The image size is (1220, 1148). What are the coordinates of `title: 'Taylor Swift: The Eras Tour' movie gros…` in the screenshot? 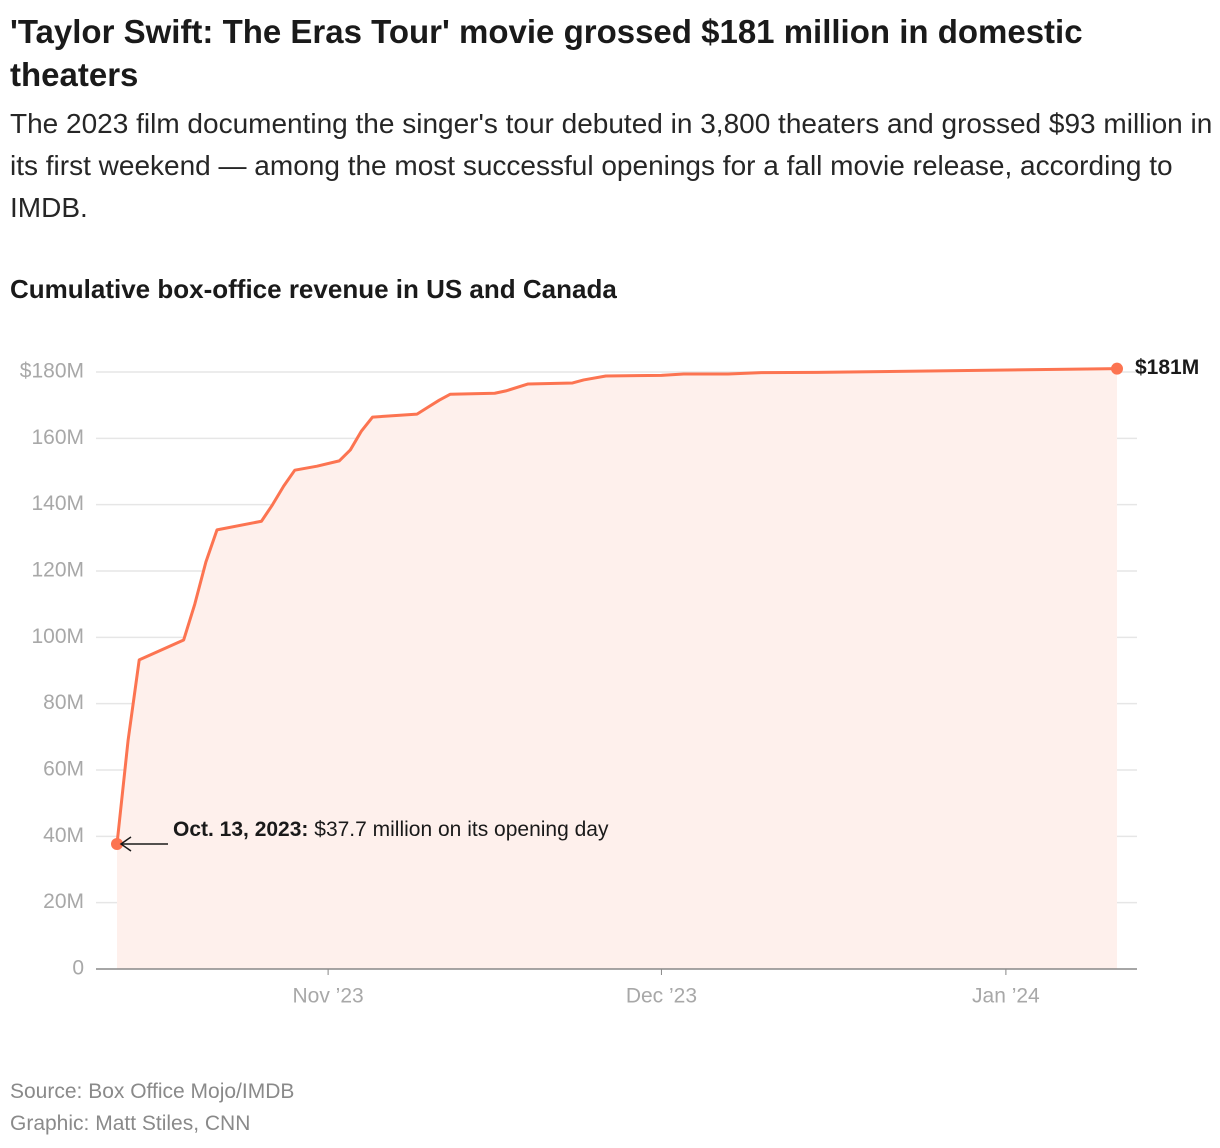 It's located at (546, 53).